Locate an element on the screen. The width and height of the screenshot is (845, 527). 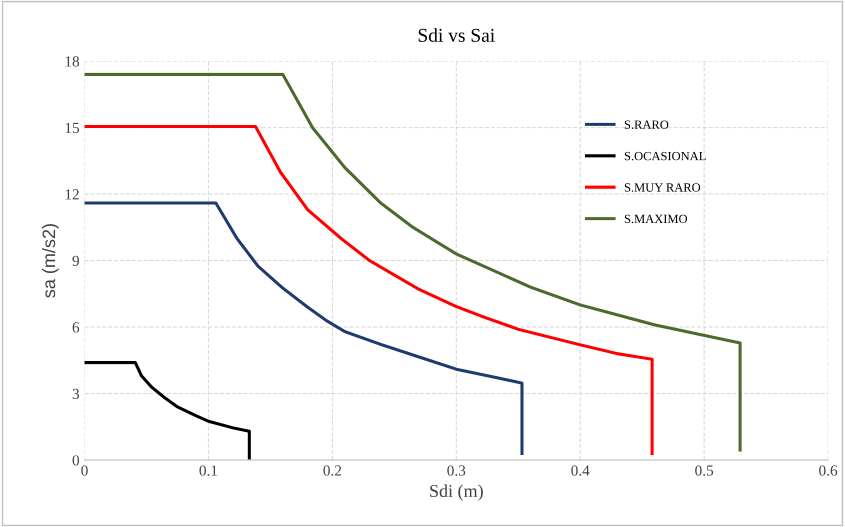
x-tick-label: 0.1 is located at coordinates (208, 470).